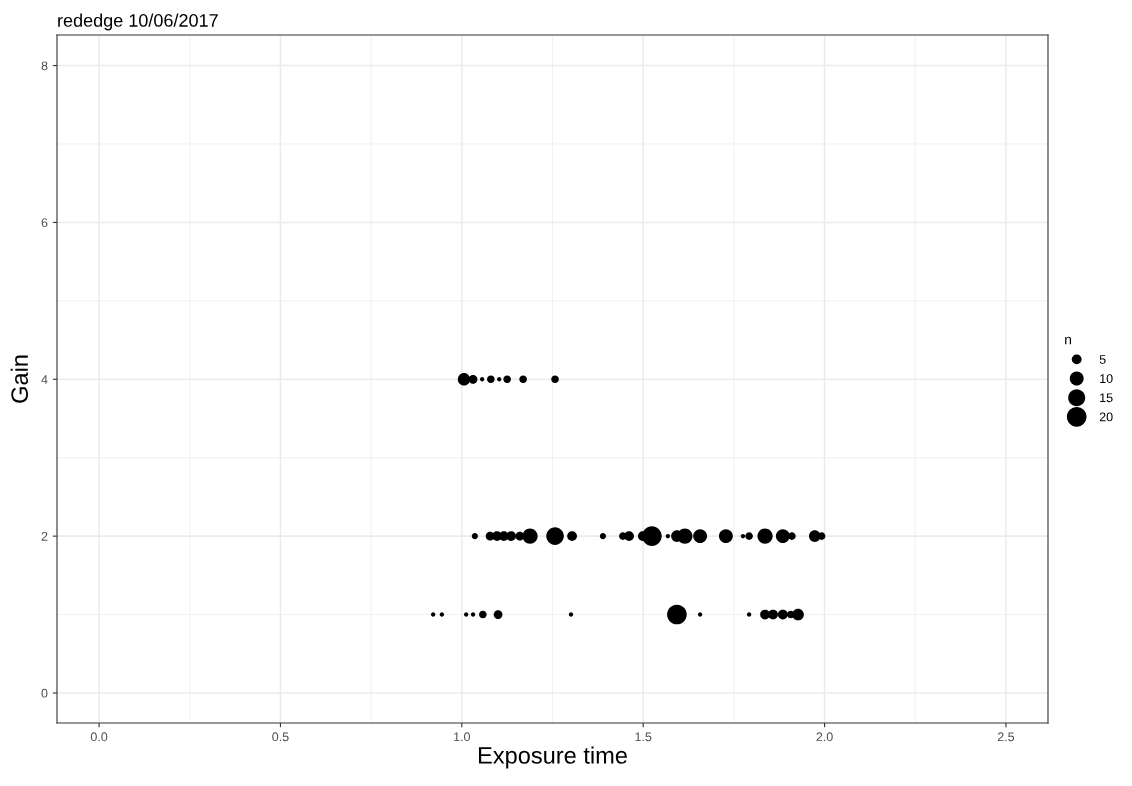 The image size is (1132, 786). What do you see at coordinates (138, 22) in the screenshot?
I see `chart-title: rededge 10/06/2017` at bounding box center [138, 22].